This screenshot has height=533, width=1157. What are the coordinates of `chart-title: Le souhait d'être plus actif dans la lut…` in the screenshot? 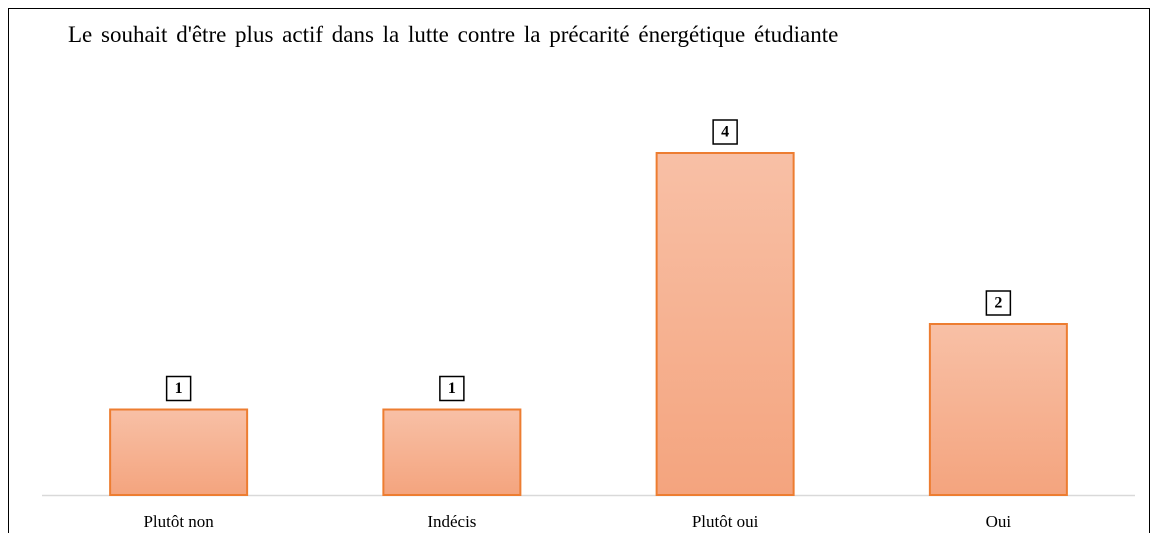 It's located at (453, 34).